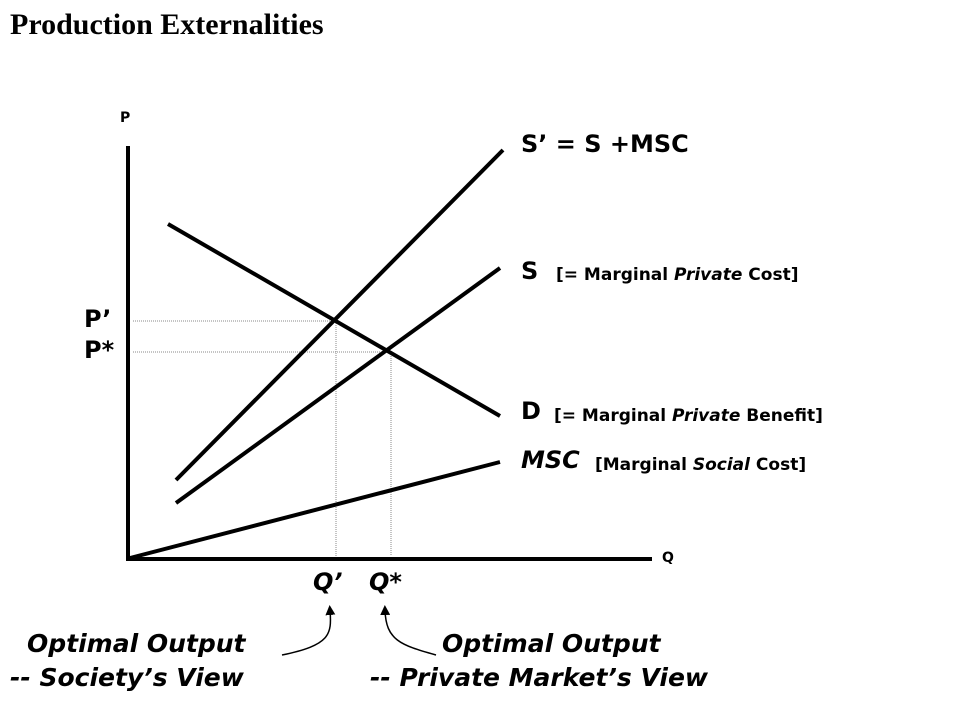  What do you see at coordinates (550, 460) in the screenshot?
I see `msc-label: MSC` at bounding box center [550, 460].